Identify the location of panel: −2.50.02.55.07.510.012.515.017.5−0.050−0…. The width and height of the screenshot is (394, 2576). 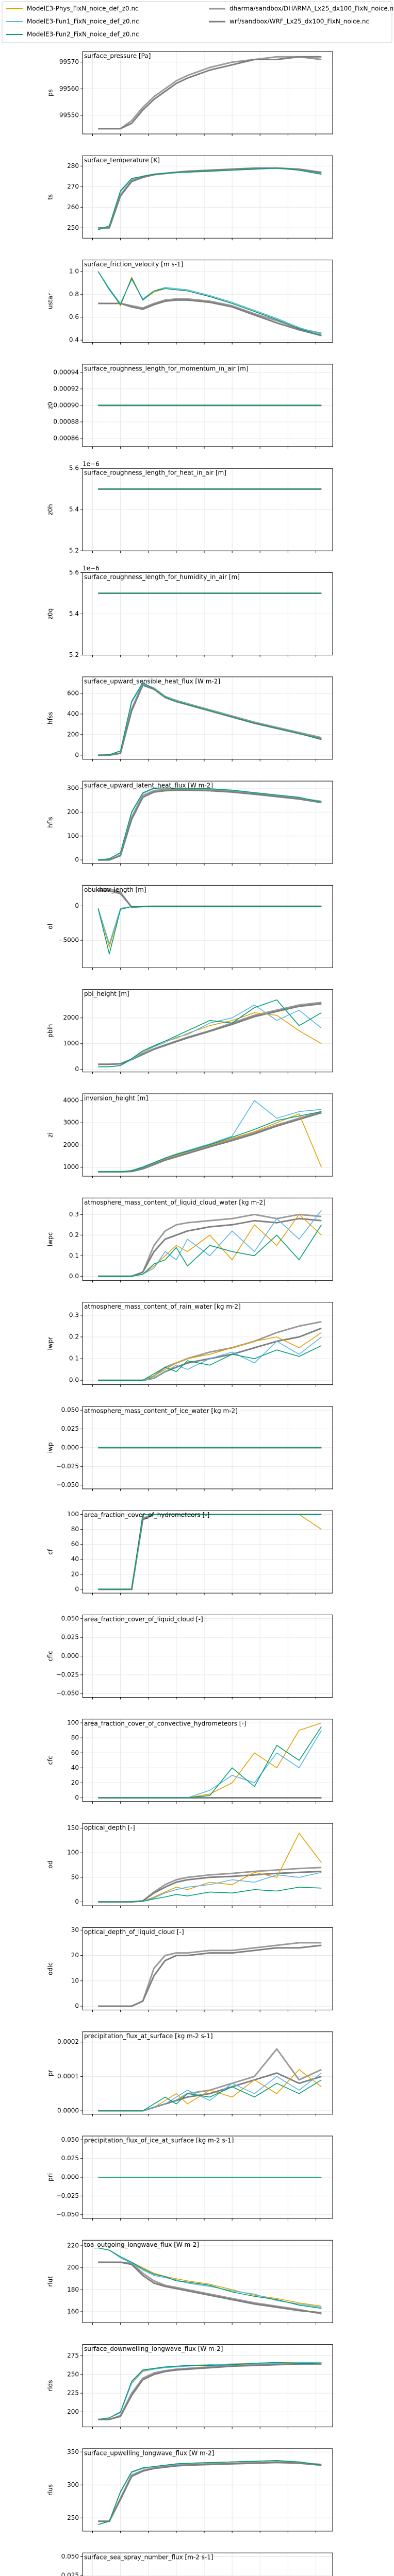
(197, 2564).